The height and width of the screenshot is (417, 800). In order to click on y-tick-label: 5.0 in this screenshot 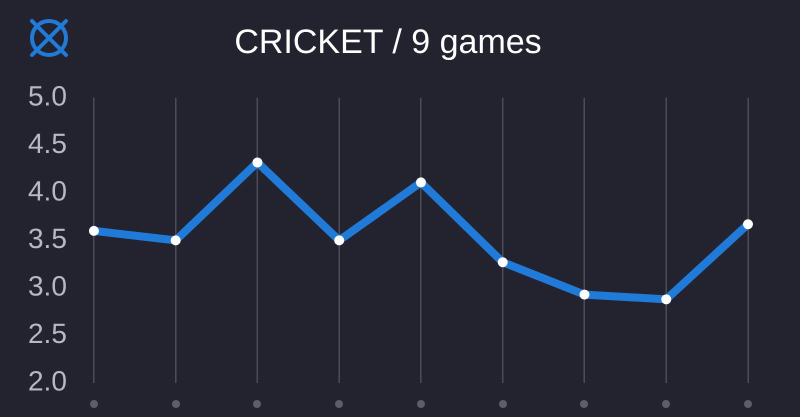, I will do `click(47, 96)`.